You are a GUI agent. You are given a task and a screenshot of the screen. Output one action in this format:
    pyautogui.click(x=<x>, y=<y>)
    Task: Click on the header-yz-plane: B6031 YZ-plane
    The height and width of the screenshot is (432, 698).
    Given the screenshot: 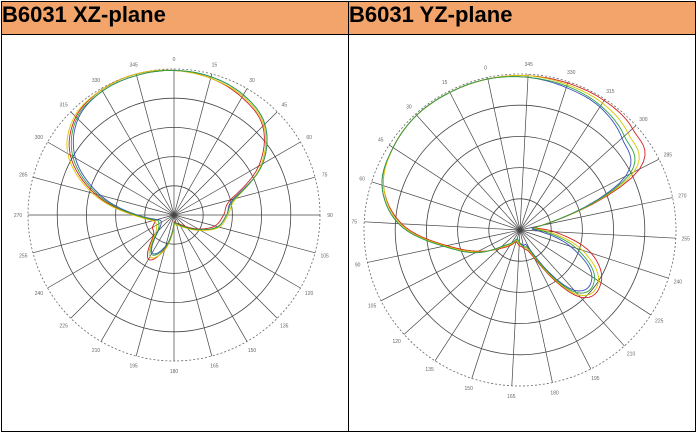 What is the action you would take?
    pyautogui.click(x=522, y=18)
    